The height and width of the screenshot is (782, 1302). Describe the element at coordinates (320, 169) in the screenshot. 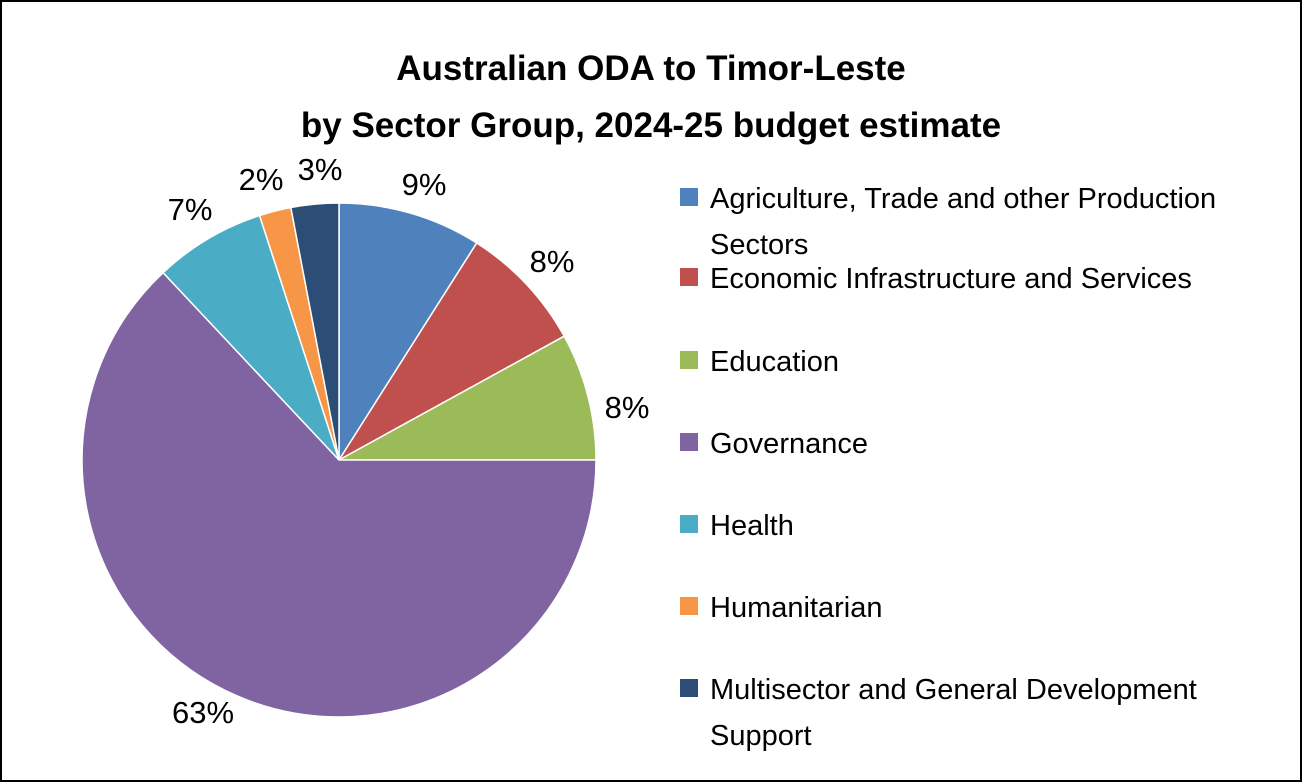

I see `data-label-6: 3%` at that location.